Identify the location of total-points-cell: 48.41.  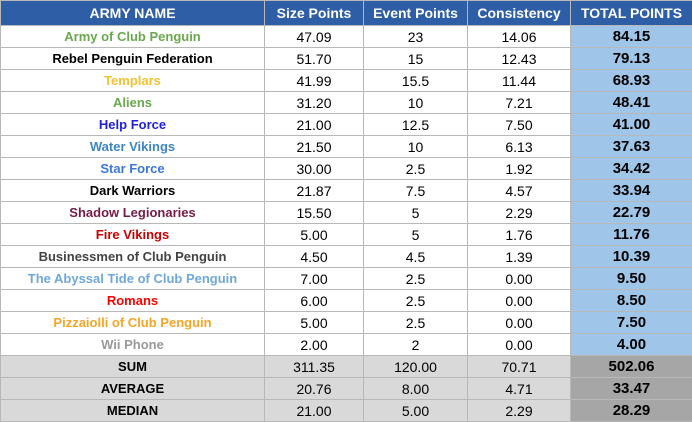
(631, 103).